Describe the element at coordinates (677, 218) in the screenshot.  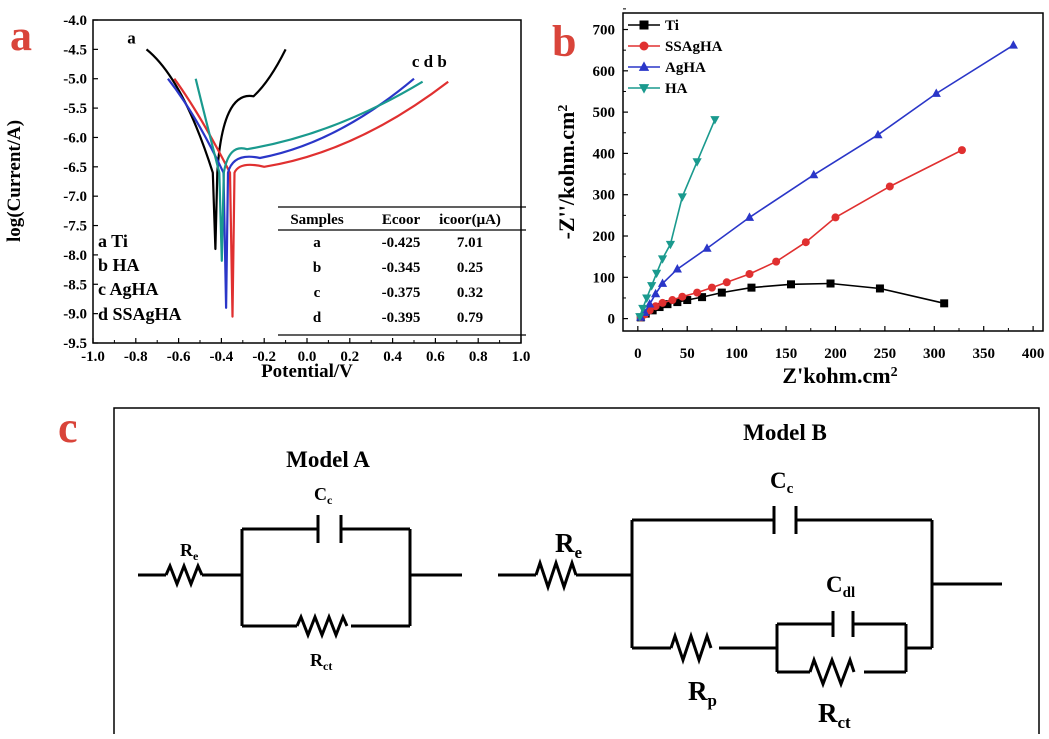
I see `nyquist-line-ha` at that location.